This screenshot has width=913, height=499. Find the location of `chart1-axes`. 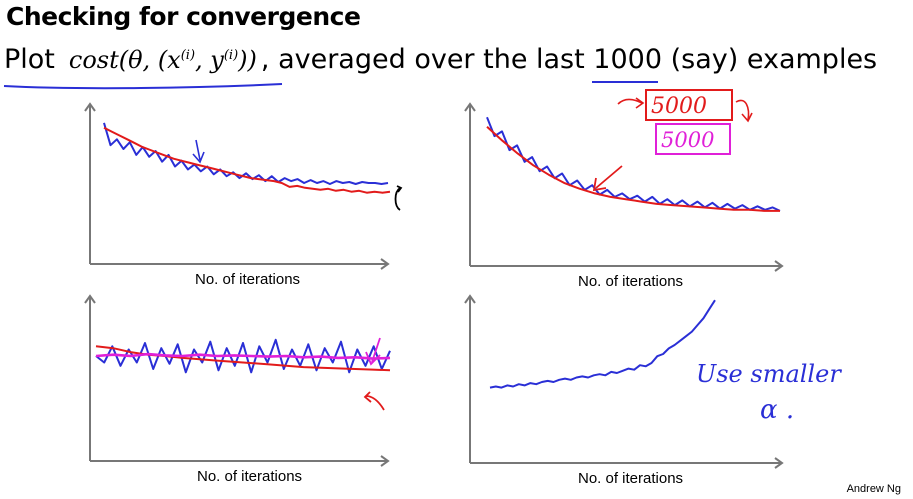

chart1-axes is located at coordinates (237, 186).